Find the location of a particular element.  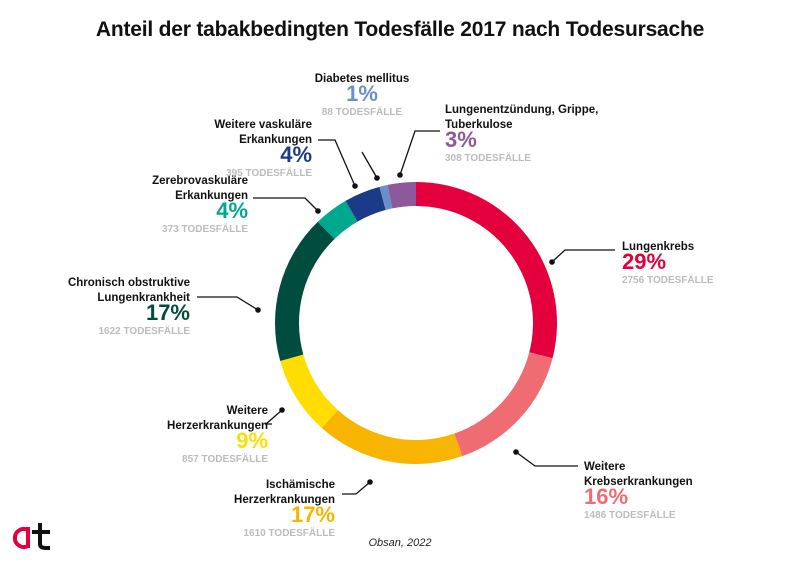

percent-label-weitere-herz: 9% is located at coordinates (252, 440).